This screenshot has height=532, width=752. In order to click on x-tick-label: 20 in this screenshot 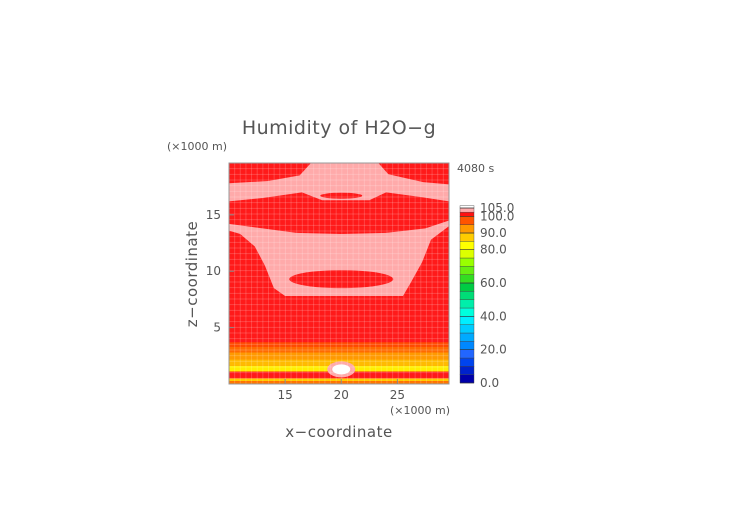, I will do `click(341, 395)`.